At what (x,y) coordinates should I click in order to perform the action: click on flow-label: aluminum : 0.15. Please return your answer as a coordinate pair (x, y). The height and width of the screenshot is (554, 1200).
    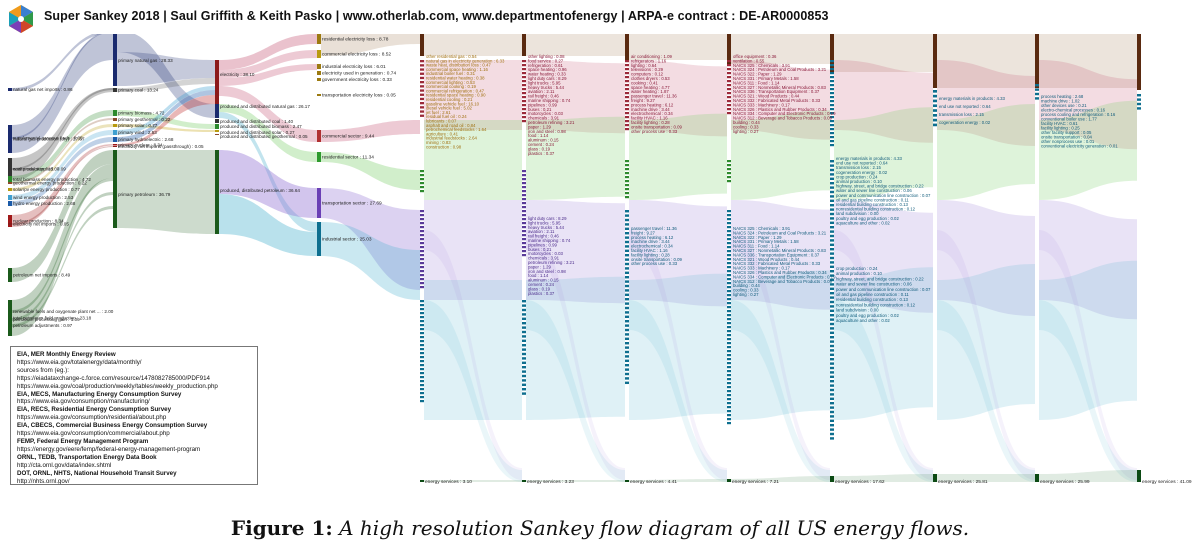
    Looking at the image, I should click on (543, 280).